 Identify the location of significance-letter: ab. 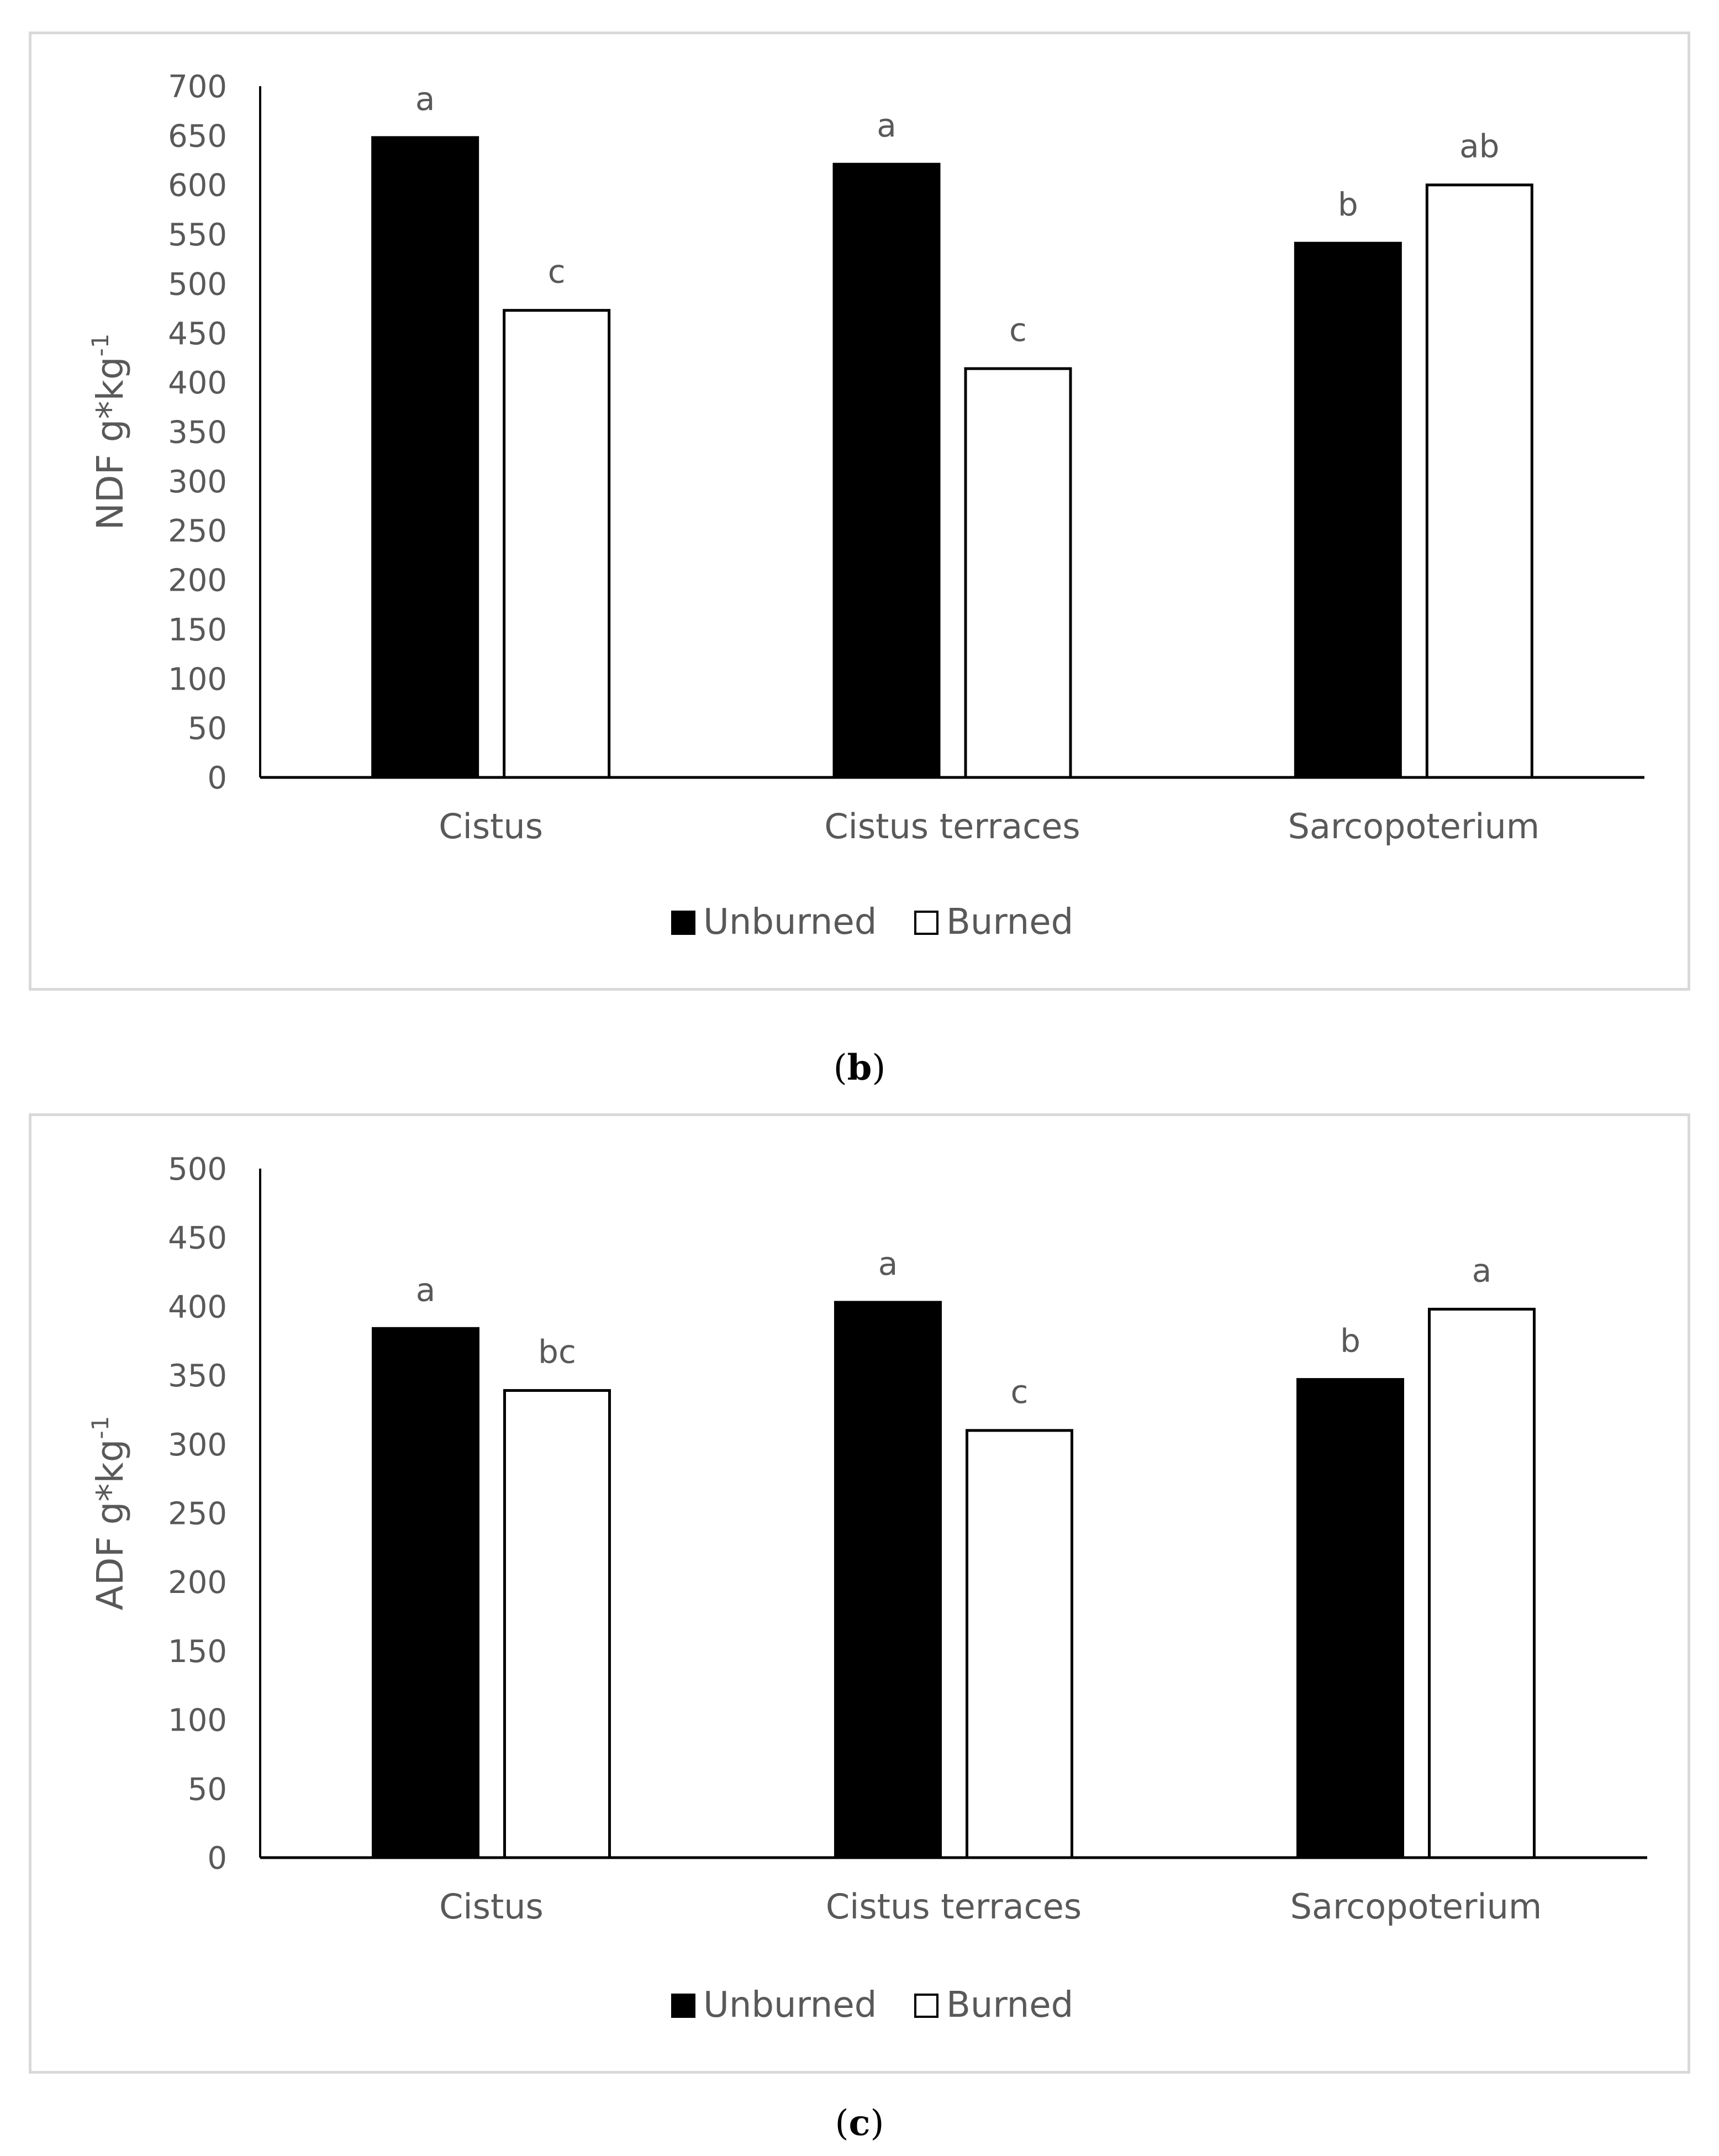
(1479, 146).